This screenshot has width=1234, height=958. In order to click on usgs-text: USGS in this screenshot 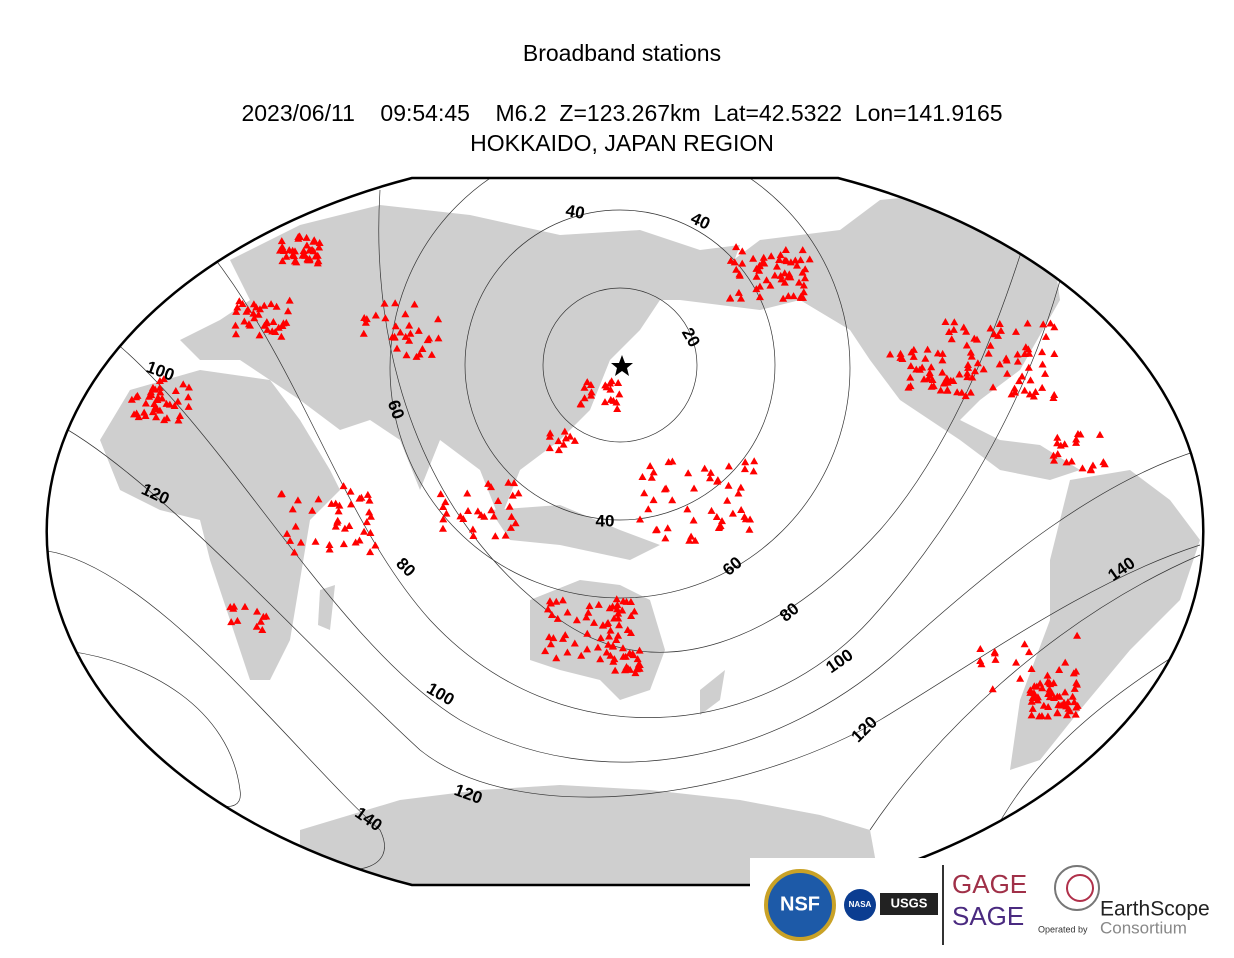, I will do `click(909, 902)`.